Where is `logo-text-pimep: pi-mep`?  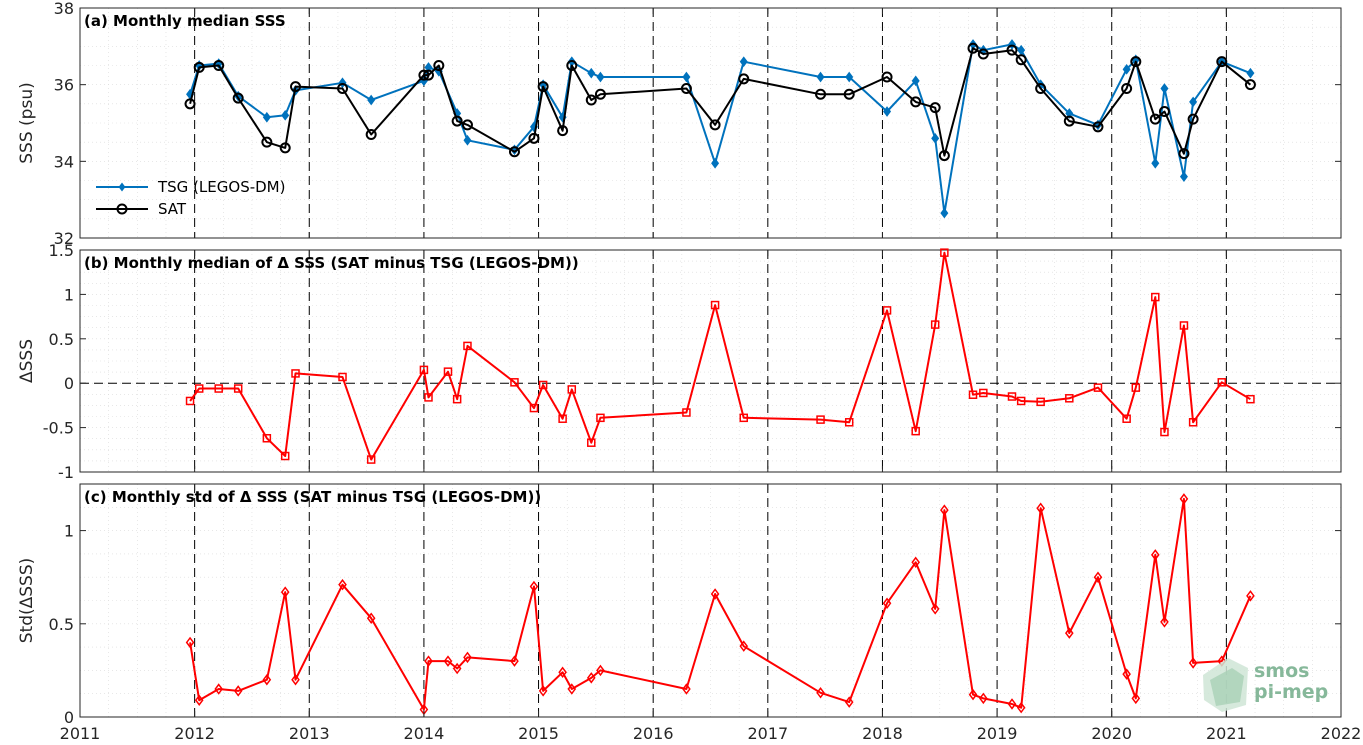
logo-text-pimep: pi-mep is located at coordinates (1291, 692).